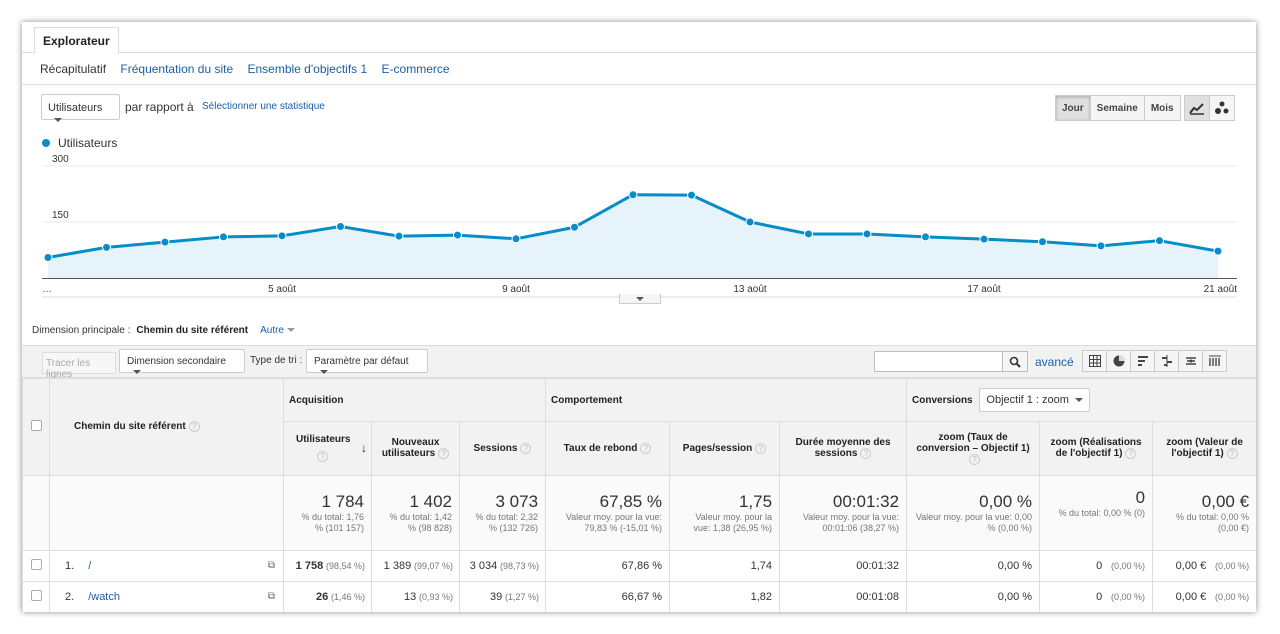  I want to click on col-avg-duration: Durée moyenne des sessions?, so click(843, 448).